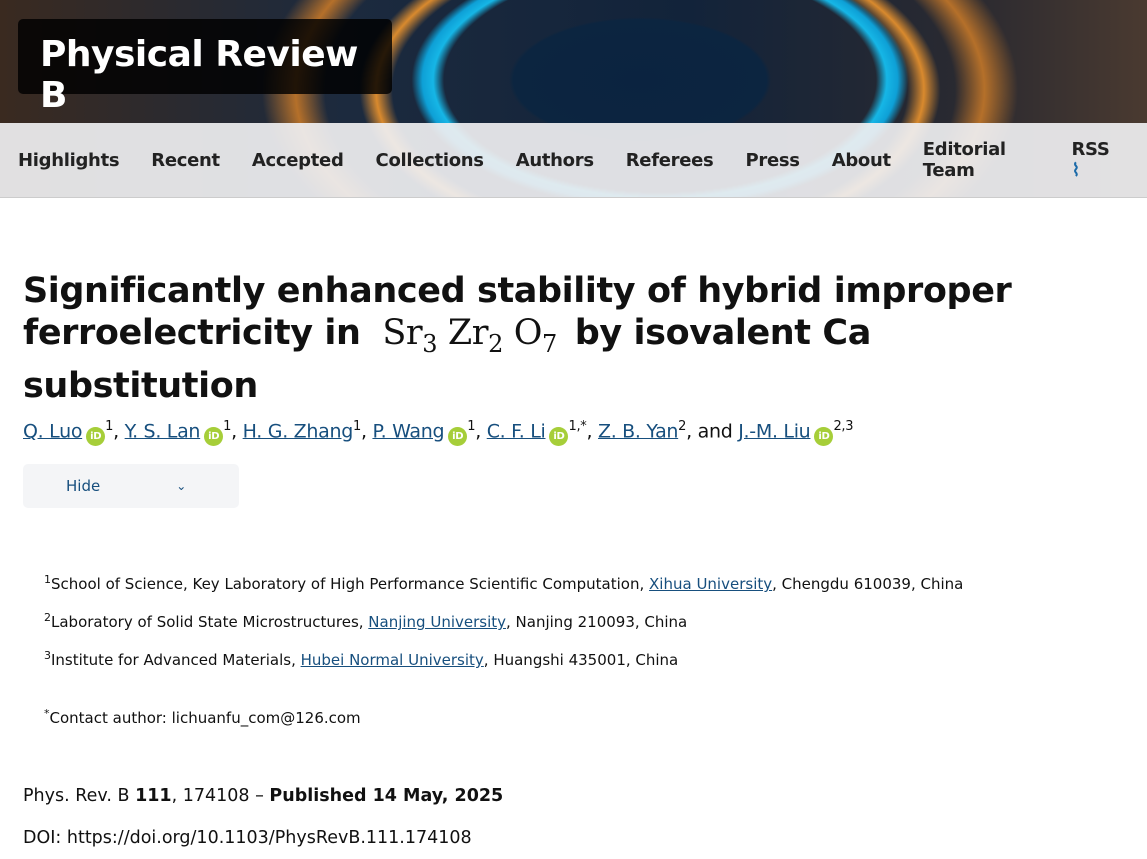 This screenshot has height=859, width=1147. What do you see at coordinates (861, 160) in the screenshot?
I see `nav-about: About` at bounding box center [861, 160].